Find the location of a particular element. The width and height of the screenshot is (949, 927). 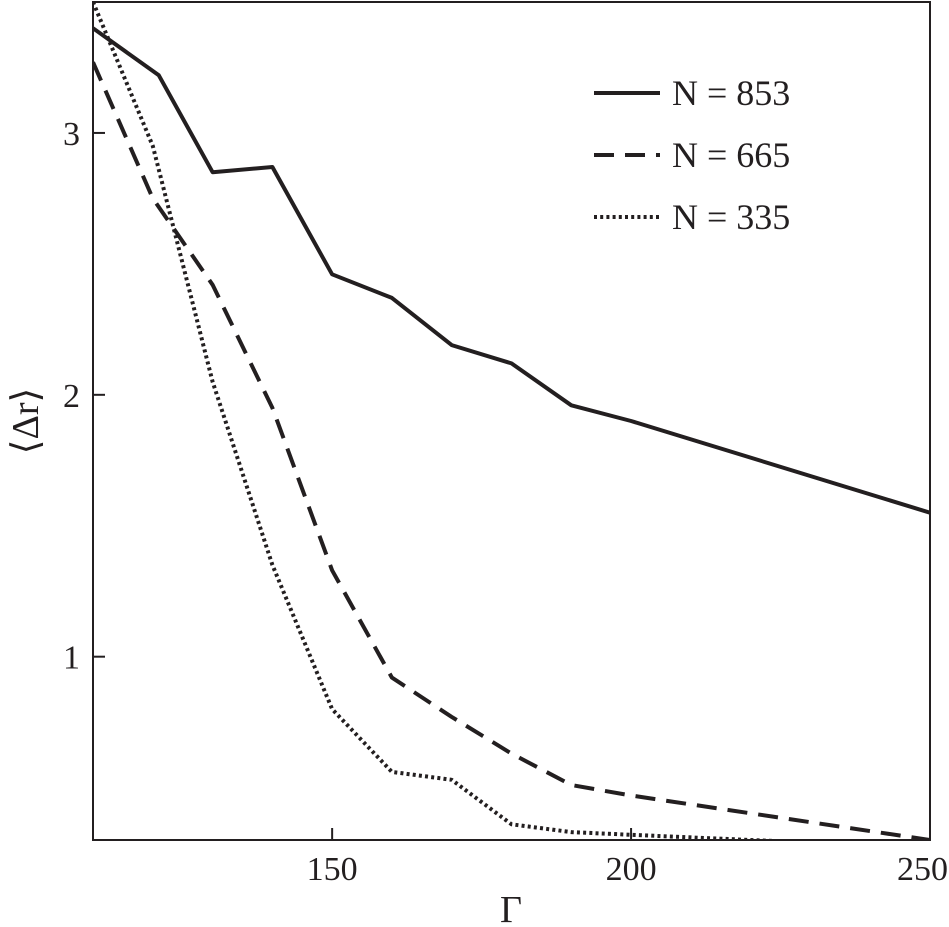

legend-label-3: N = 335 is located at coordinates (731, 217).